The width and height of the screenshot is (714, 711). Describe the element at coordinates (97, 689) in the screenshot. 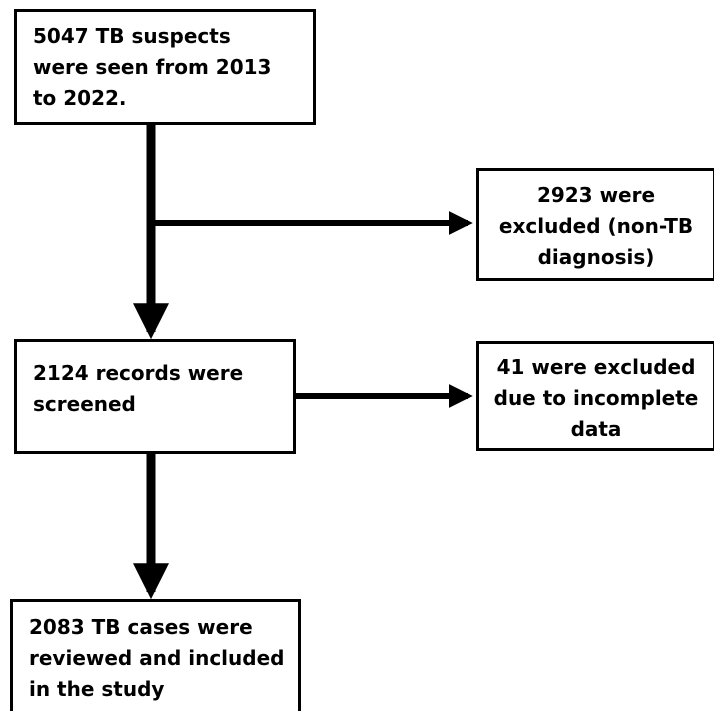

I see `included-cases-line: in the study` at that location.